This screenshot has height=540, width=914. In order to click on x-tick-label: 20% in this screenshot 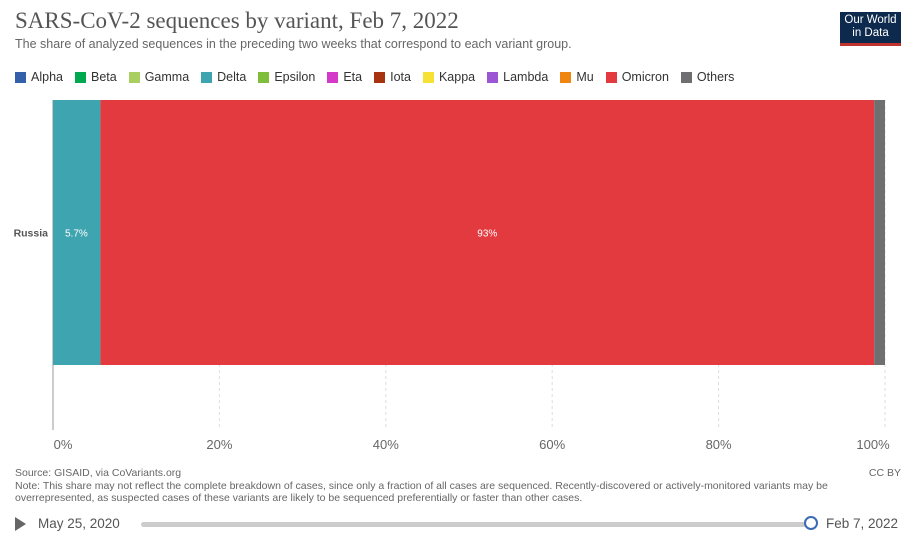, I will do `click(219, 444)`.